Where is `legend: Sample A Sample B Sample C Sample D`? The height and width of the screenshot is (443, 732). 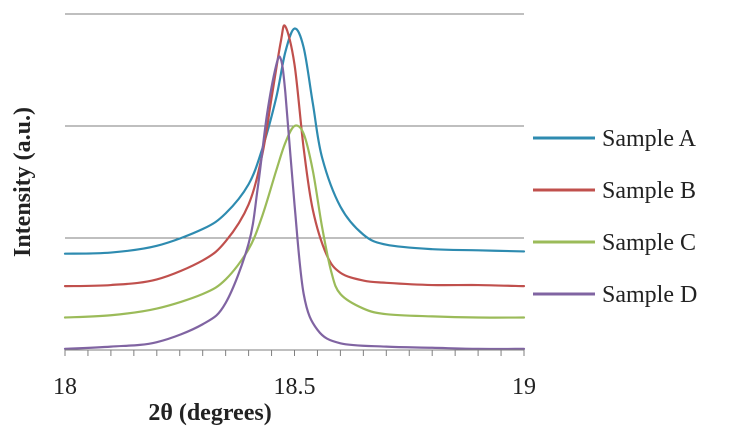
legend: Sample A Sample B Sample C Sample D is located at coordinates (615, 217).